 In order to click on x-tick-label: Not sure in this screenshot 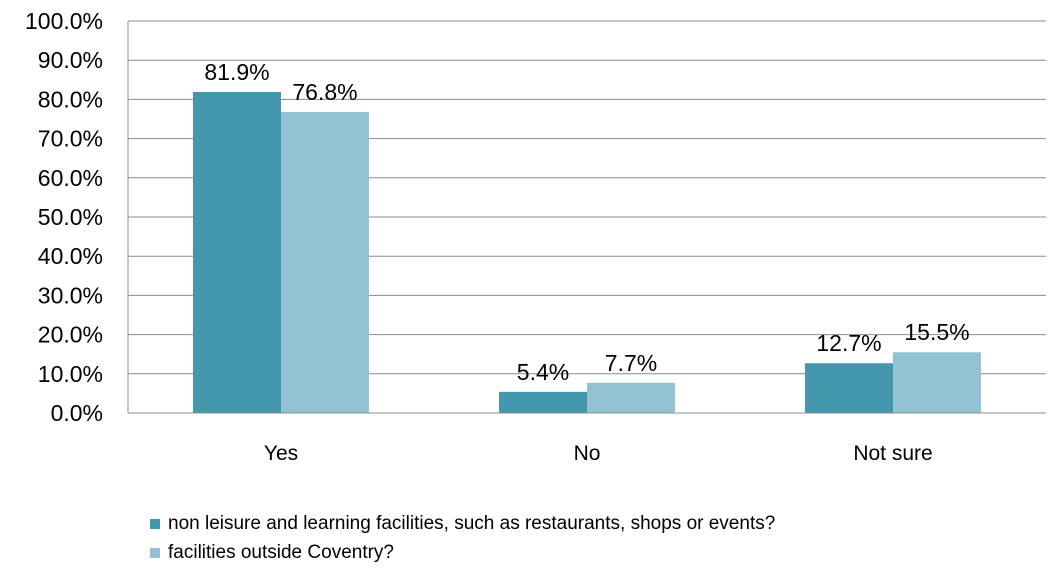, I will do `click(892, 453)`.